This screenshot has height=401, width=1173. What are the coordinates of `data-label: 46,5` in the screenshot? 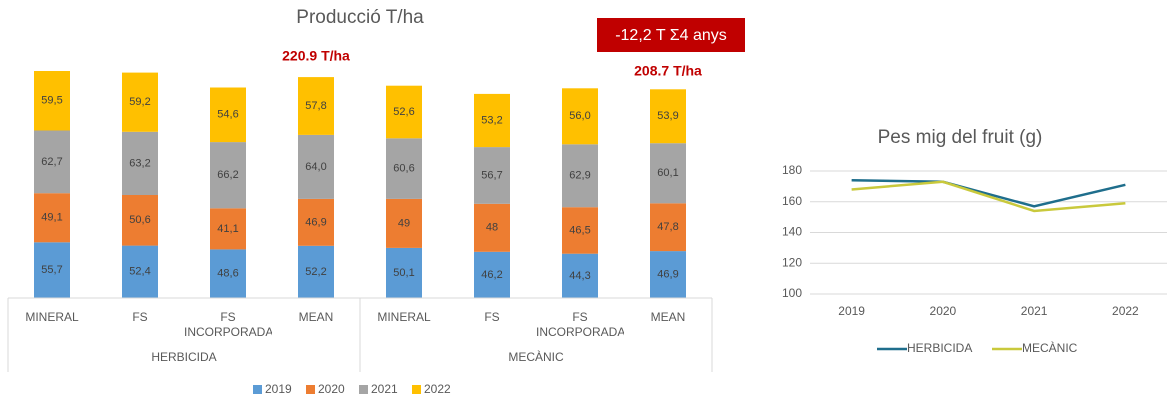 It's located at (579, 230).